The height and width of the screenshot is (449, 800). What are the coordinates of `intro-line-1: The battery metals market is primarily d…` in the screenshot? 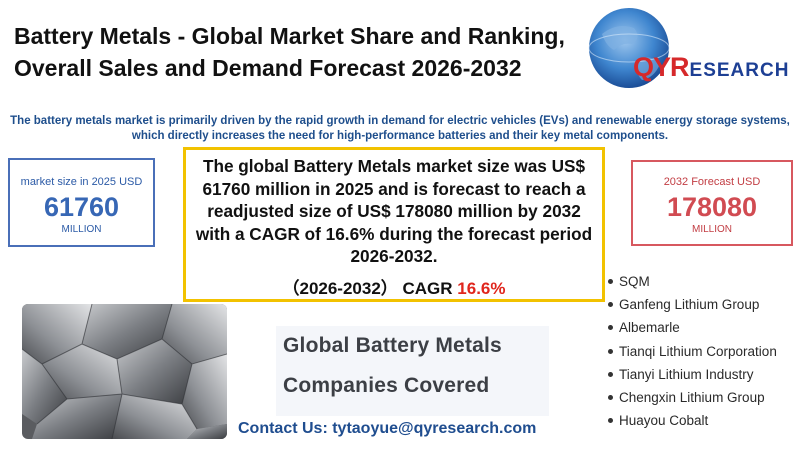 It's located at (400, 121).